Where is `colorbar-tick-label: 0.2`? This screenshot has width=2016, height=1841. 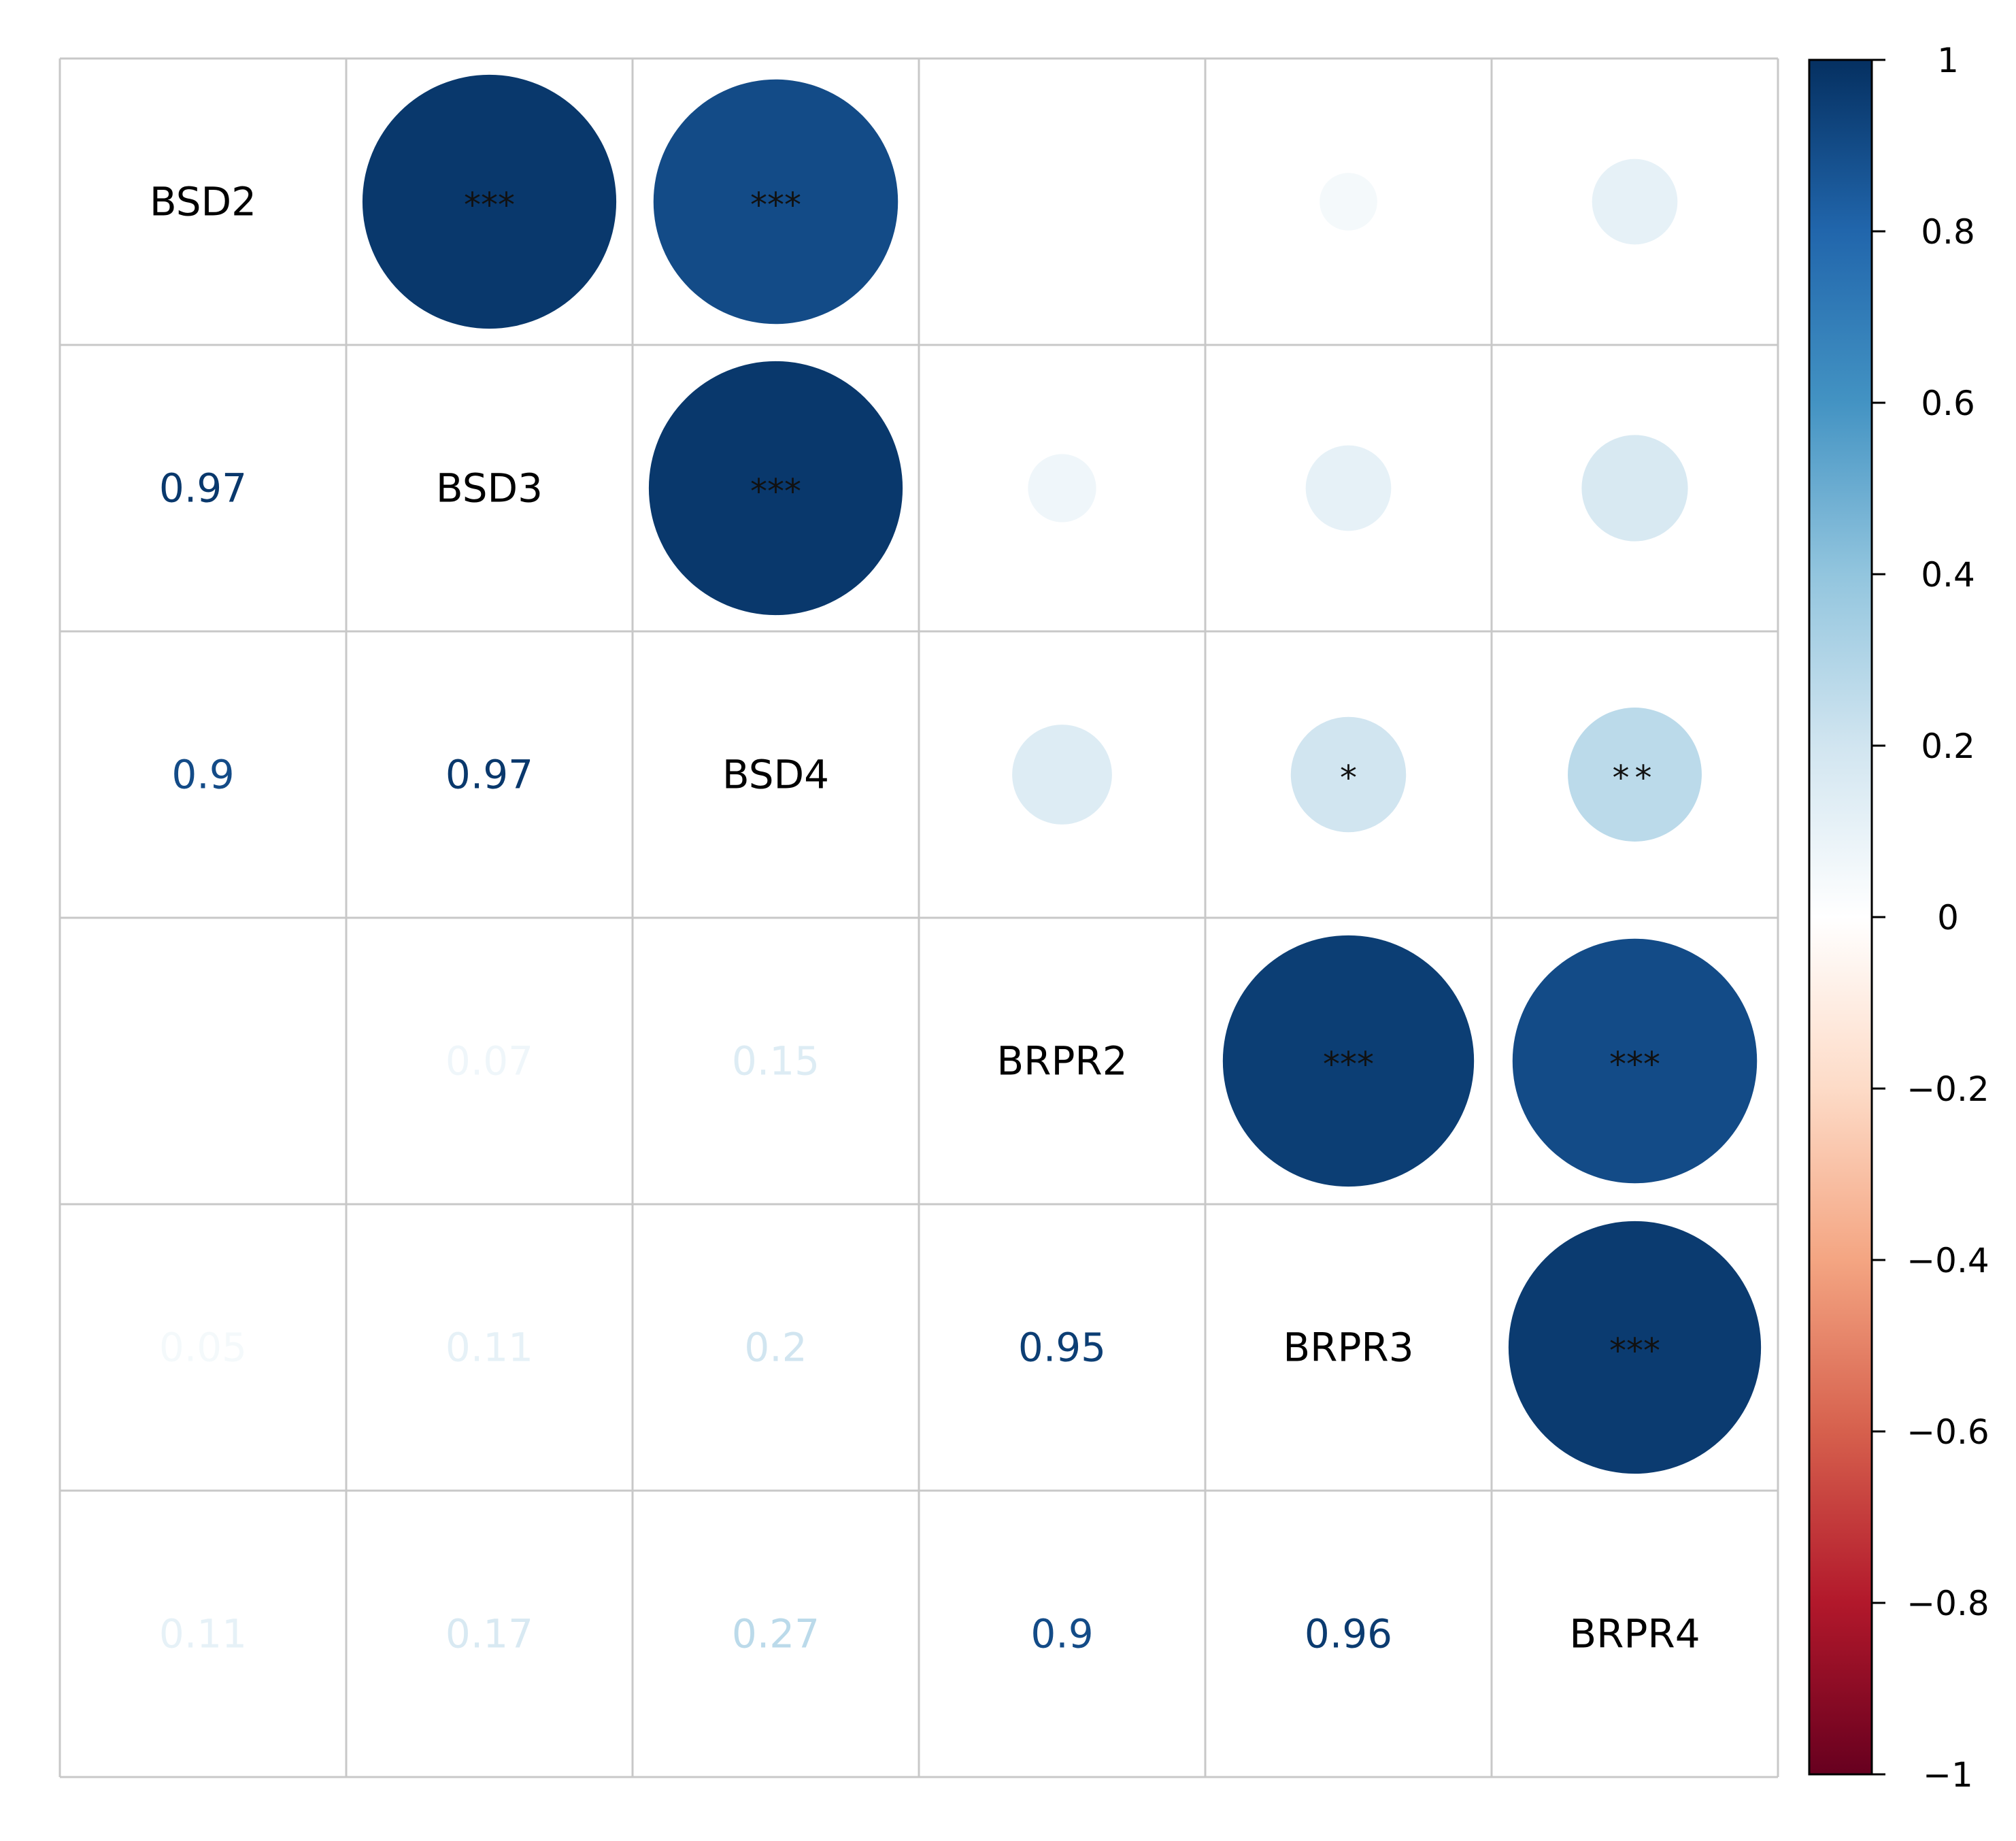 colorbar-tick-label: 0.2 is located at coordinates (1948, 746).